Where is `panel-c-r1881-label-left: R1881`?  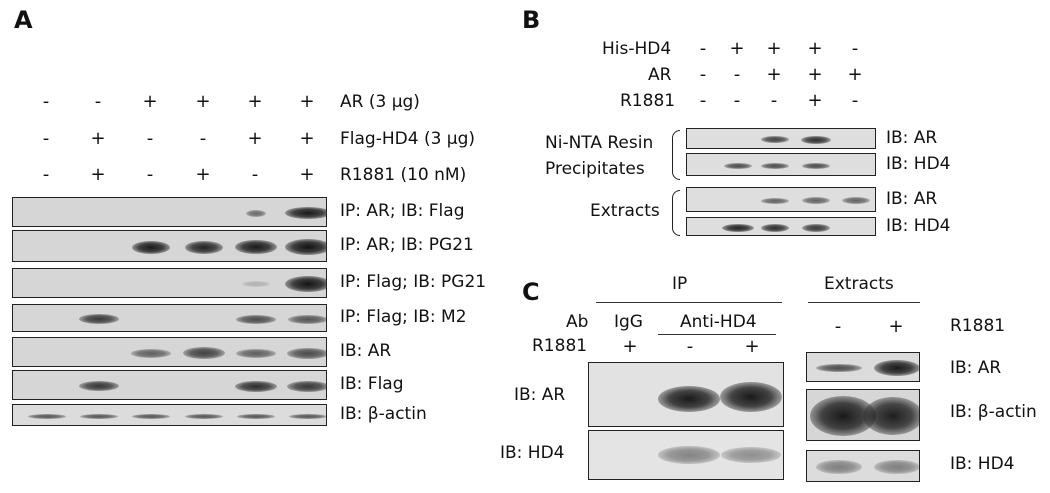 panel-c-r1881-label-left: R1881 is located at coordinates (560, 346).